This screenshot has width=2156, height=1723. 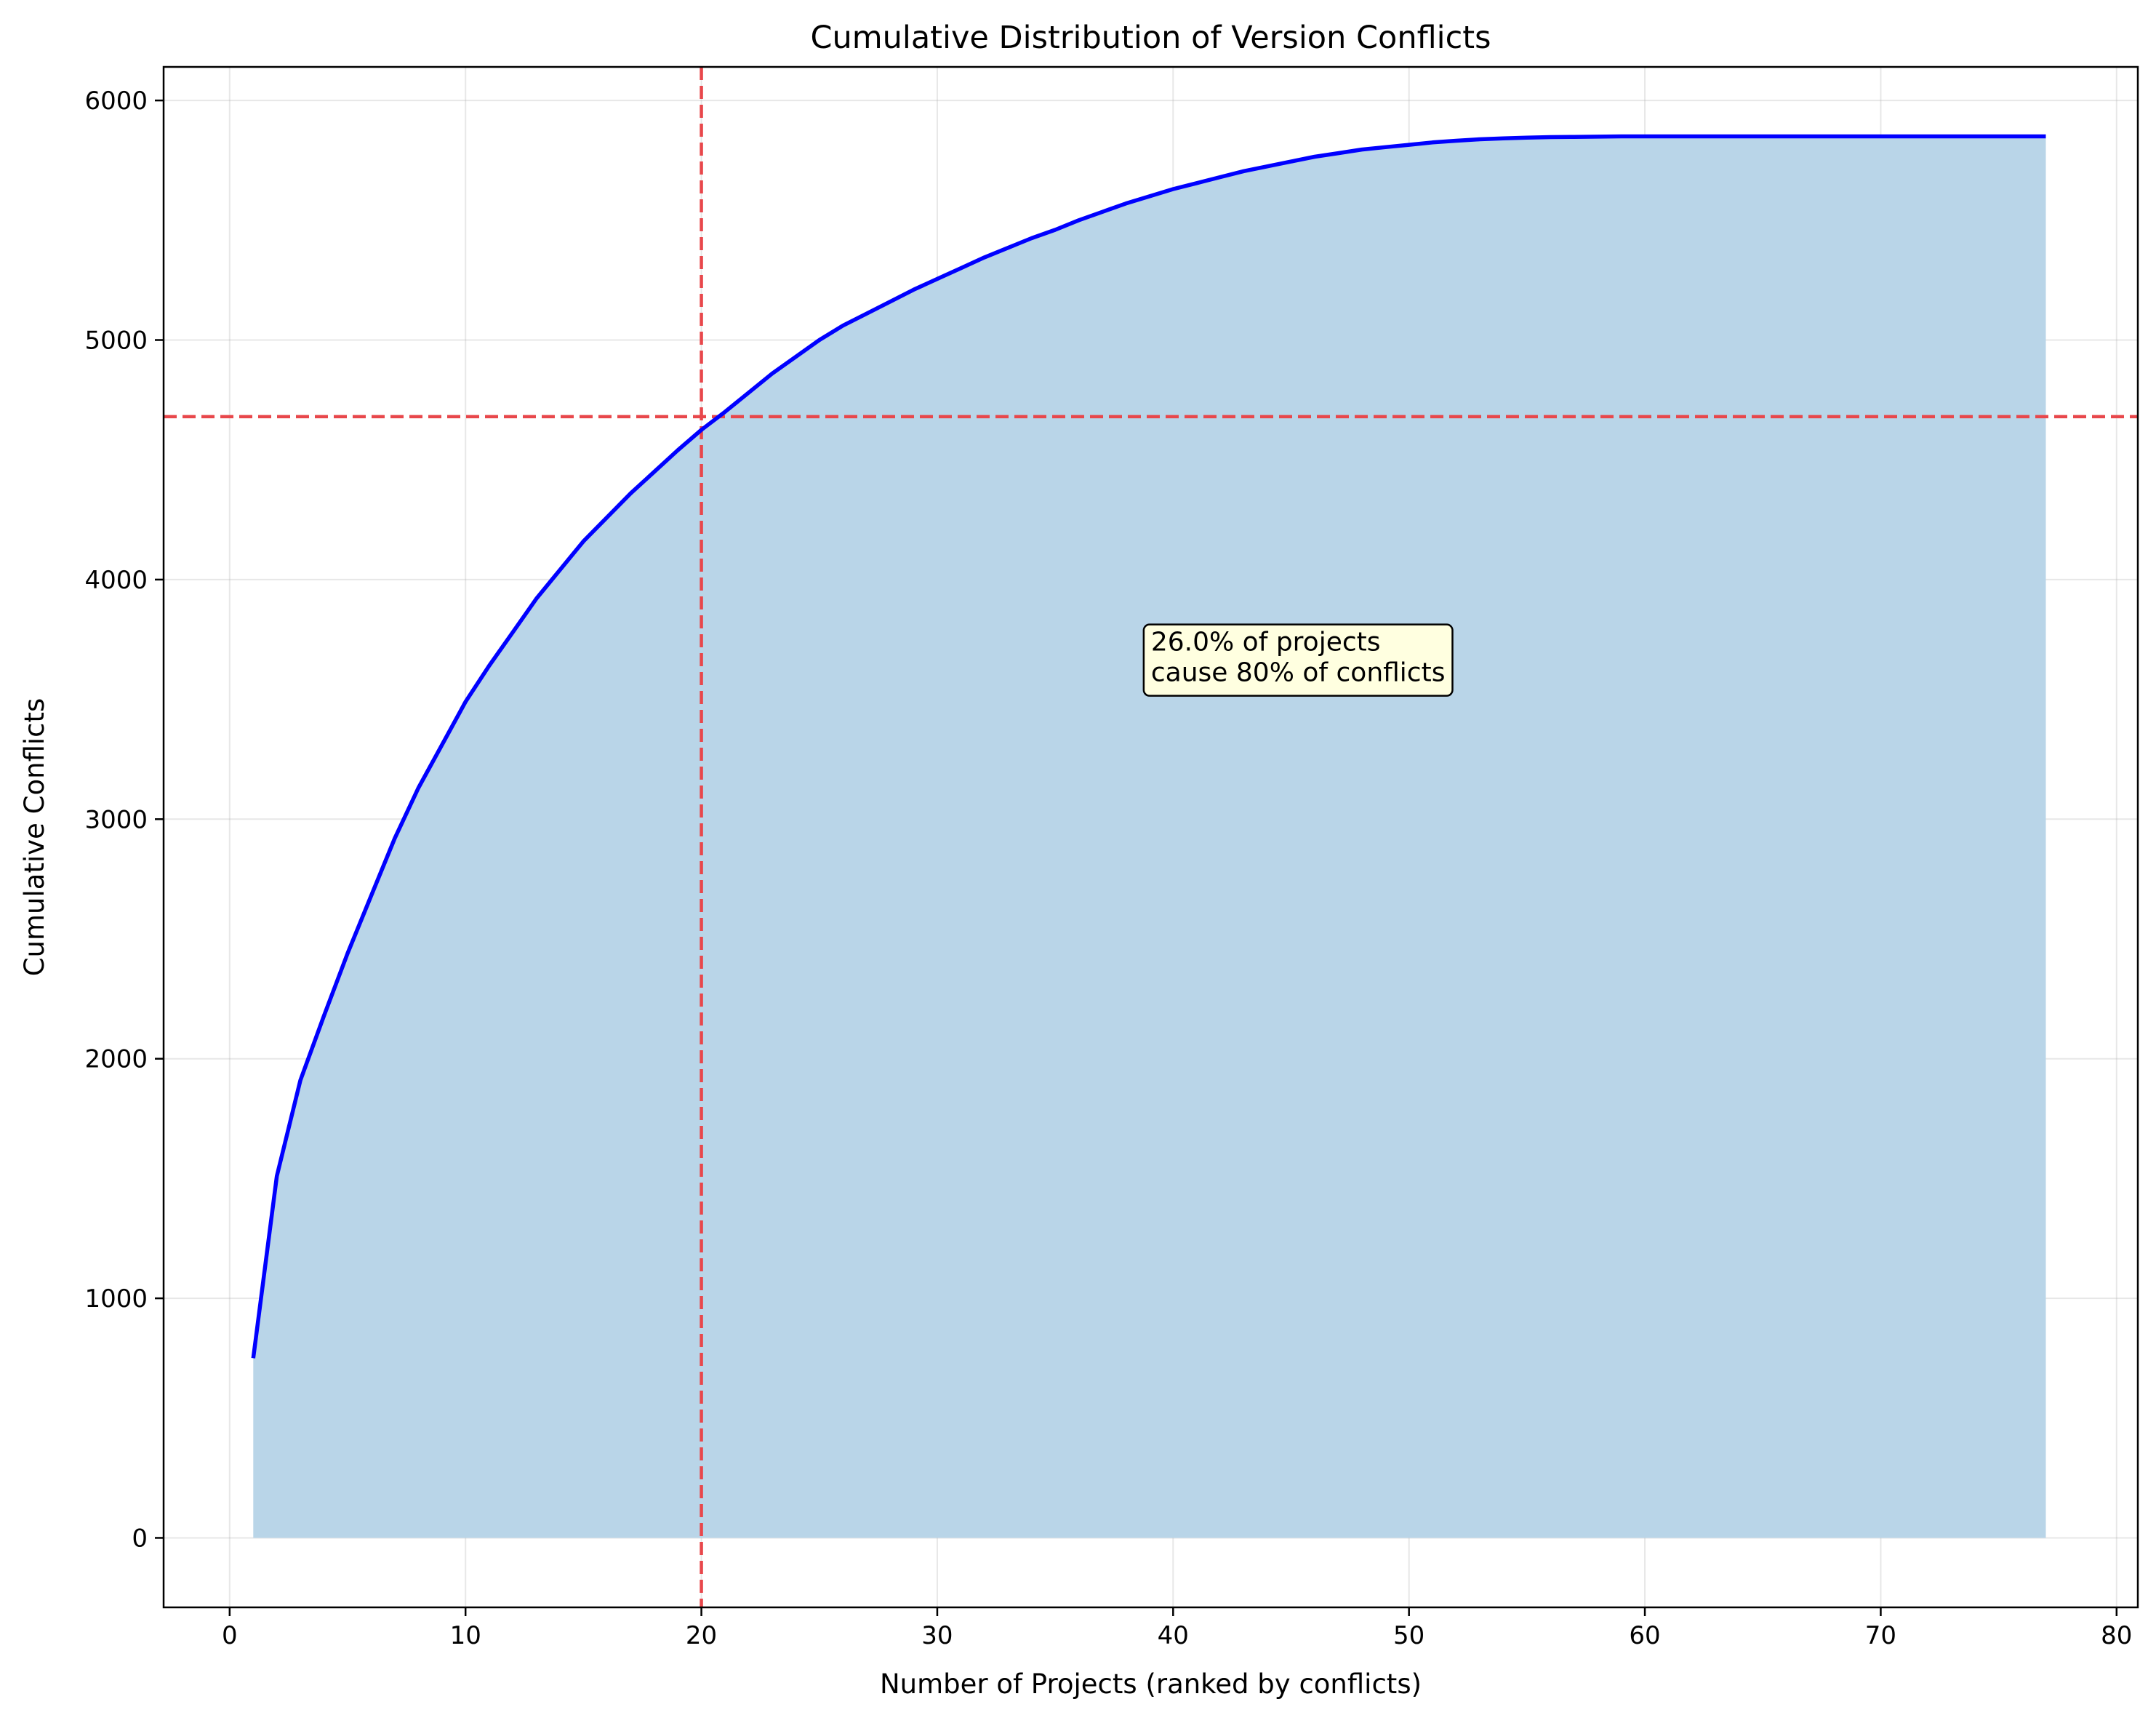 What do you see at coordinates (1880, 1635) in the screenshot?
I see `x-tick-label: 70` at bounding box center [1880, 1635].